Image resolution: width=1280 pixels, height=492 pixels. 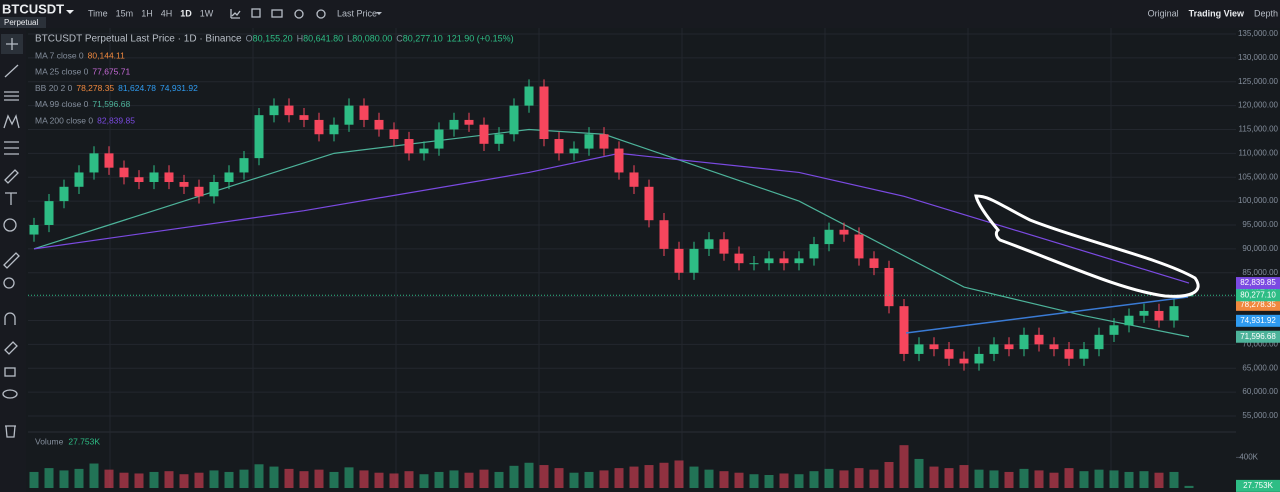 What do you see at coordinates (1163, 13) in the screenshot?
I see `view-tab: Original` at bounding box center [1163, 13].